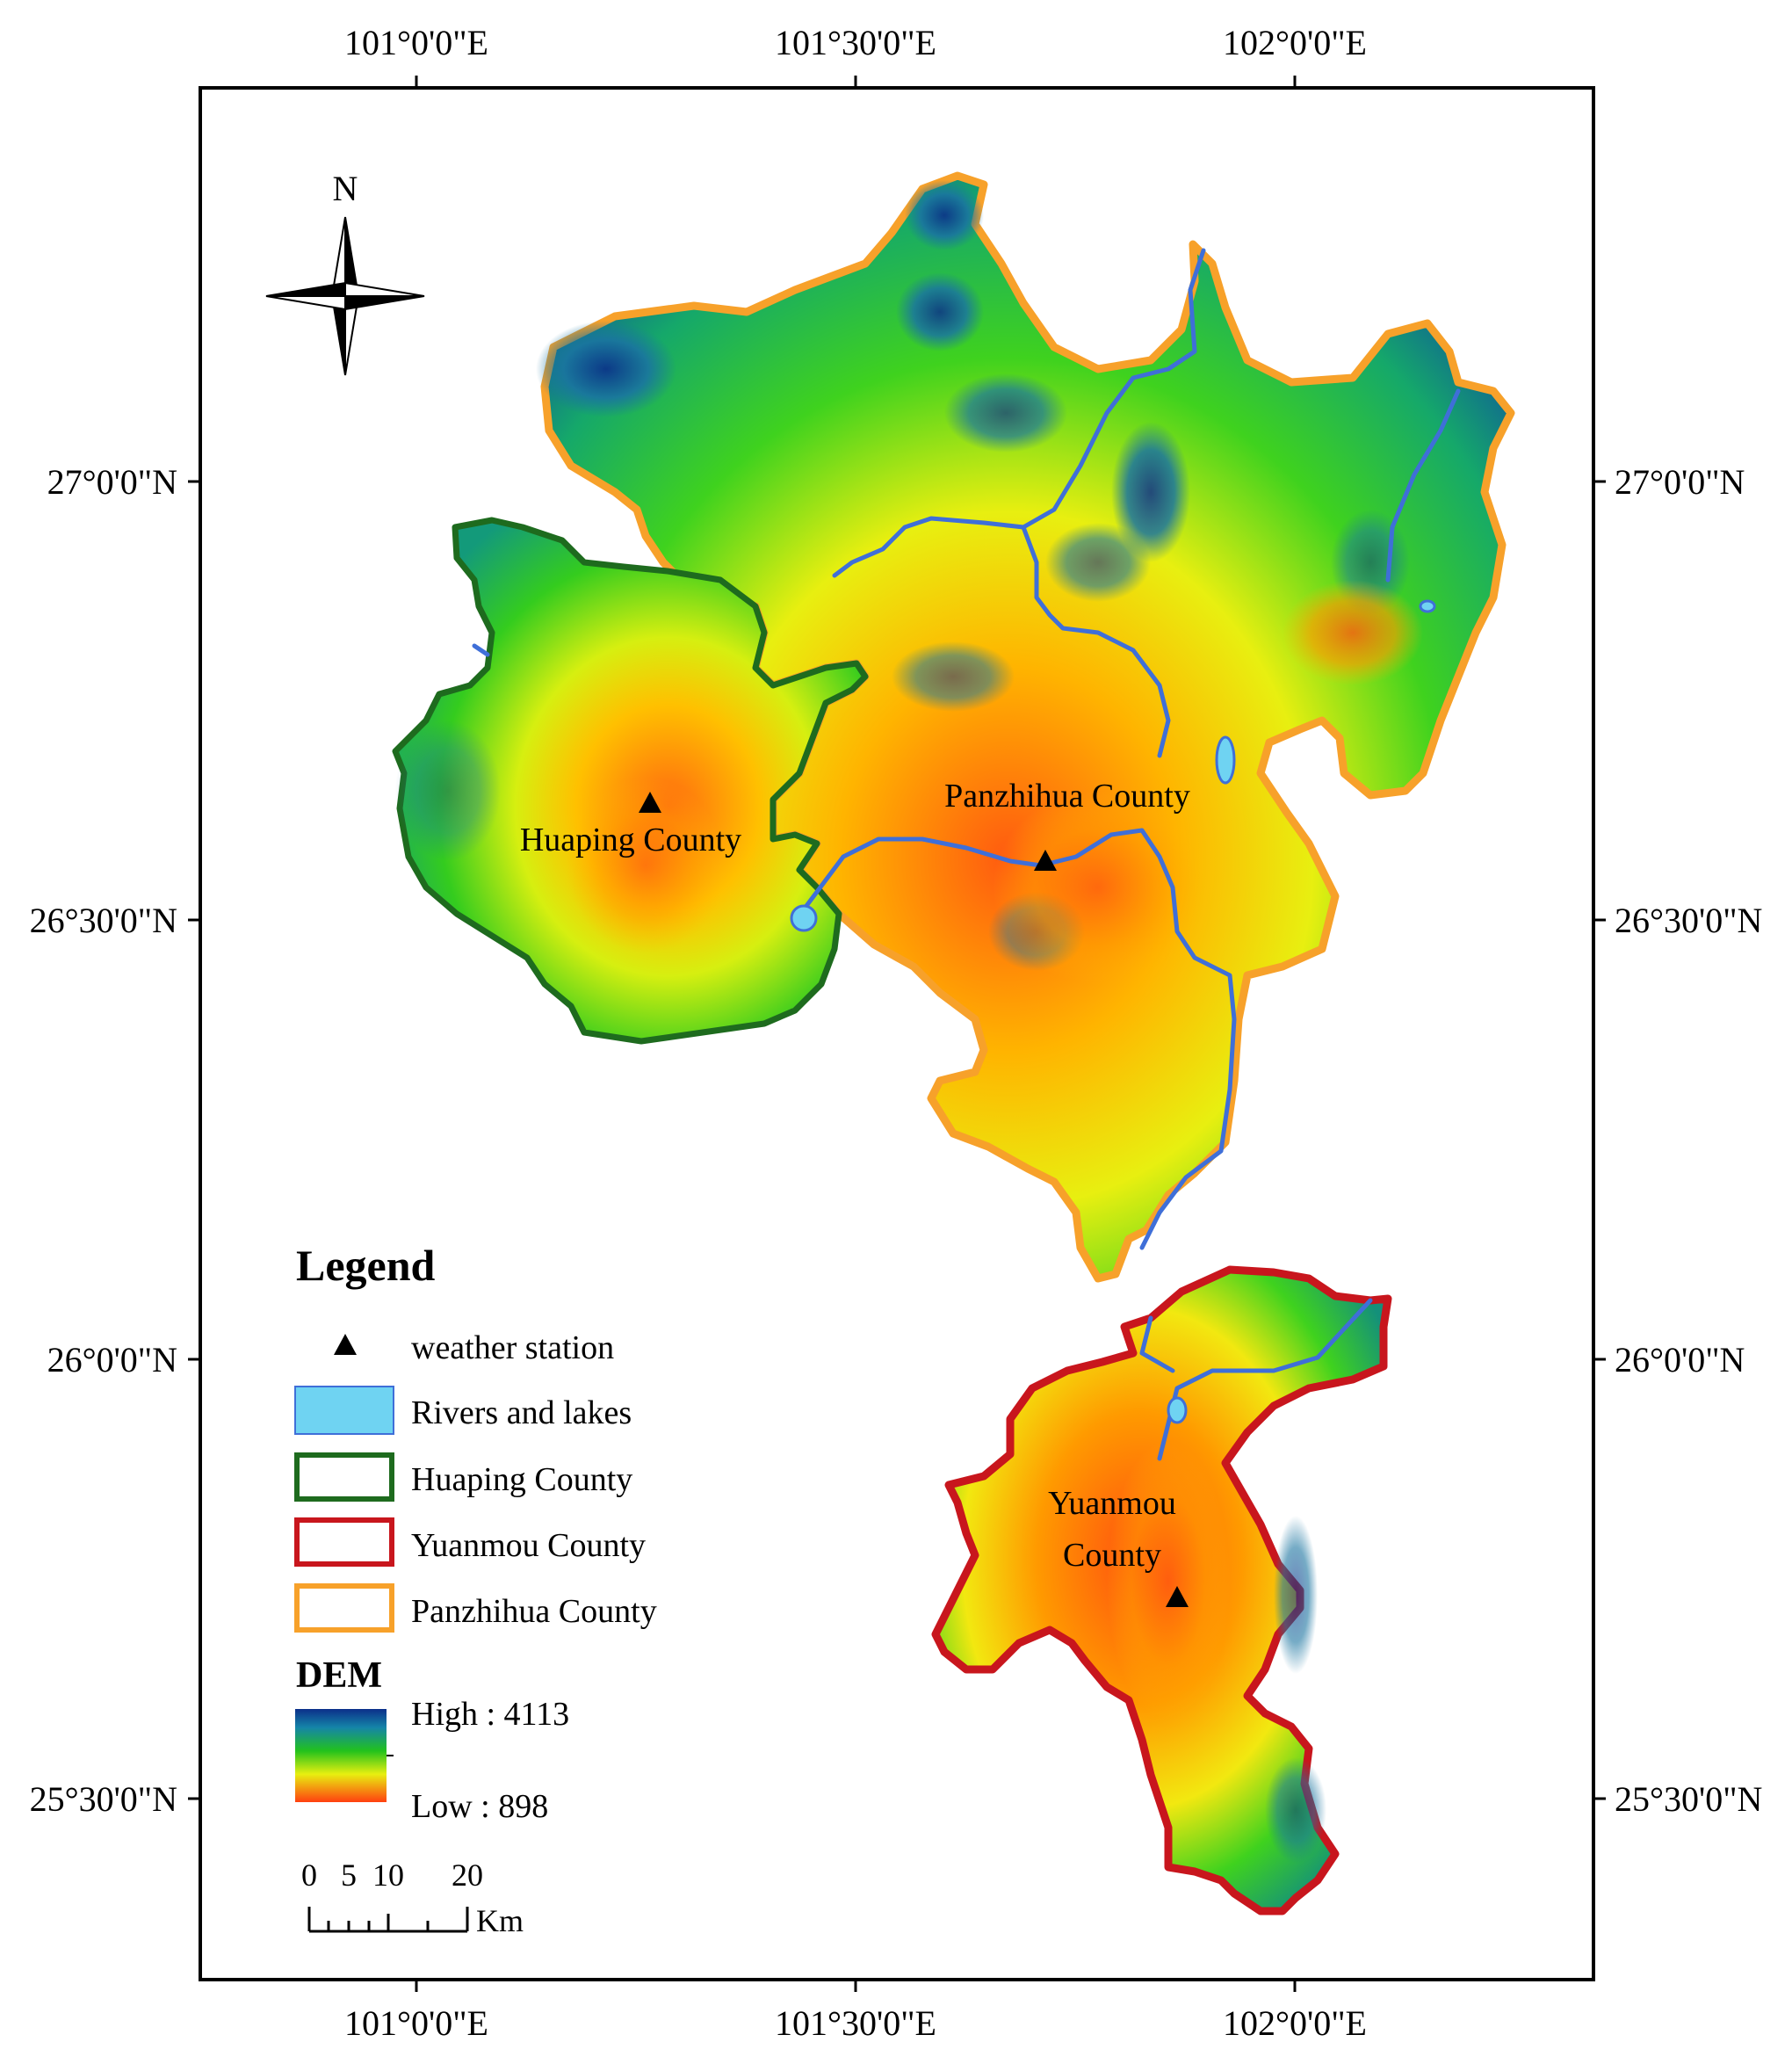  I want to click on lat-tick-right-1: 27°0'0"N, so click(1680, 482).